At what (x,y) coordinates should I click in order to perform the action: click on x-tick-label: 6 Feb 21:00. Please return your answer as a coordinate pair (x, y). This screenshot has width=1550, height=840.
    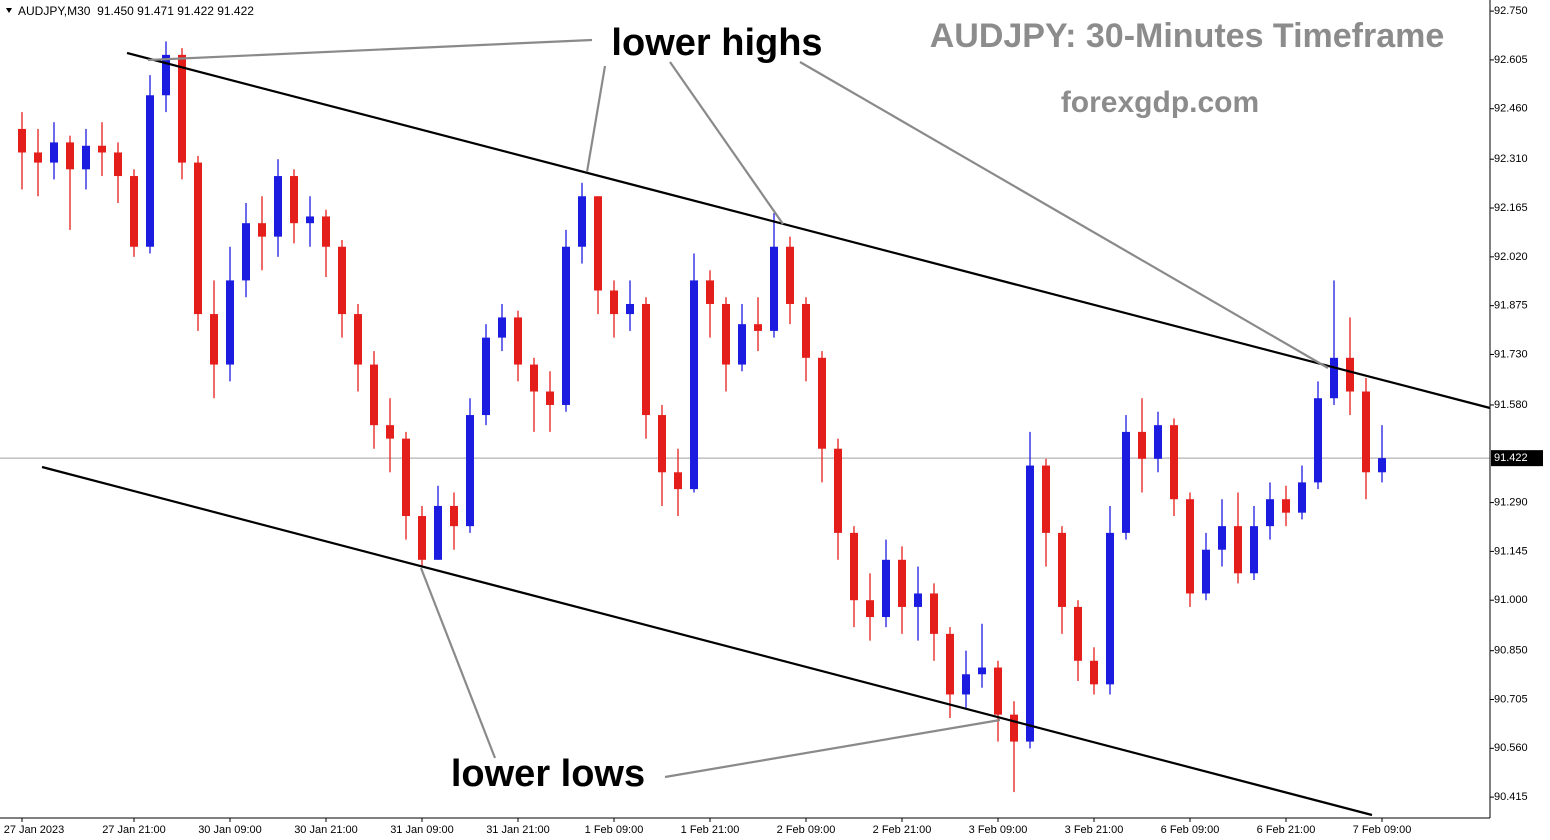
    Looking at the image, I should click on (1286, 830).